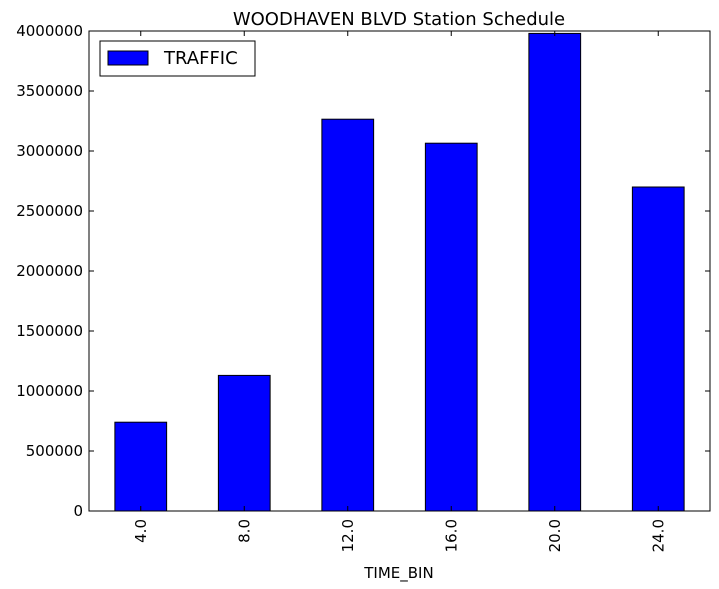 Image resolution: width=719 pixels, height=589 pixels. I want to click on x-tick-label: 20.0, so click(555, 535).